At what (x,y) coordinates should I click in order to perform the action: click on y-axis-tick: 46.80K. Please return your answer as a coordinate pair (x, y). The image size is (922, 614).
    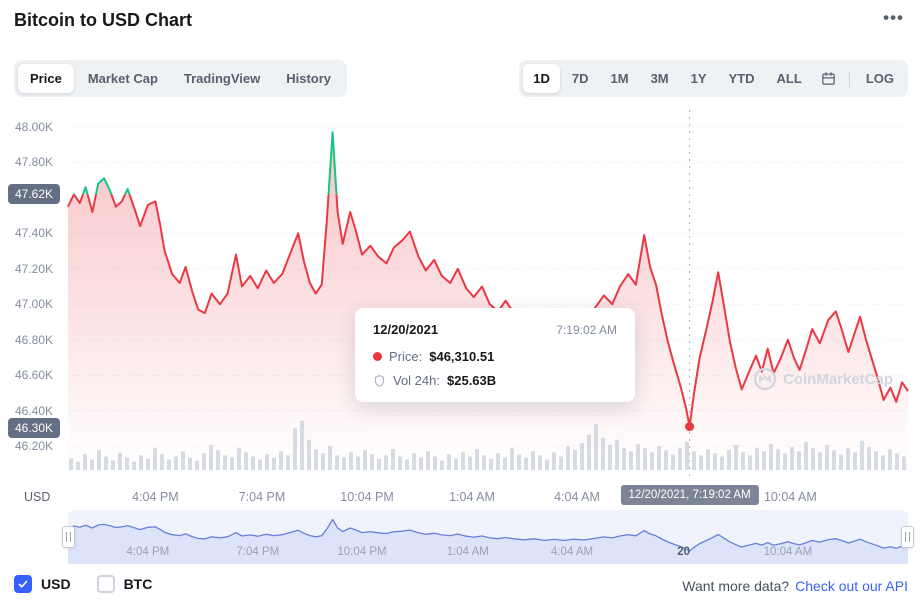
    Looking at the image, I should click on (34, 339).